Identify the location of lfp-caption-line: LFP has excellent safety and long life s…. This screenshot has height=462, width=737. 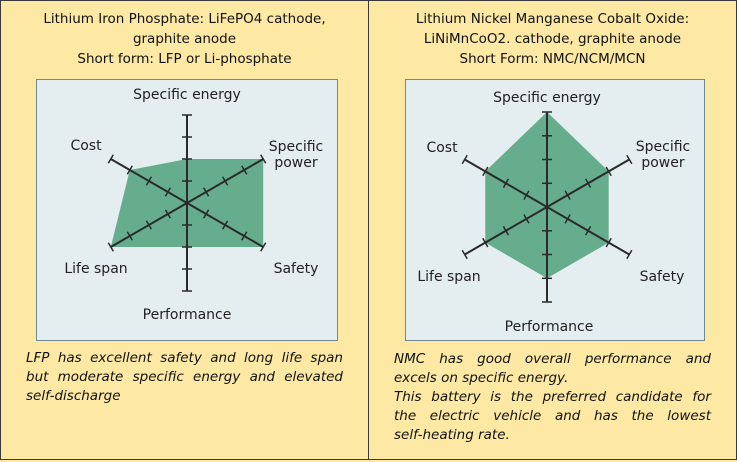
(184, 358).